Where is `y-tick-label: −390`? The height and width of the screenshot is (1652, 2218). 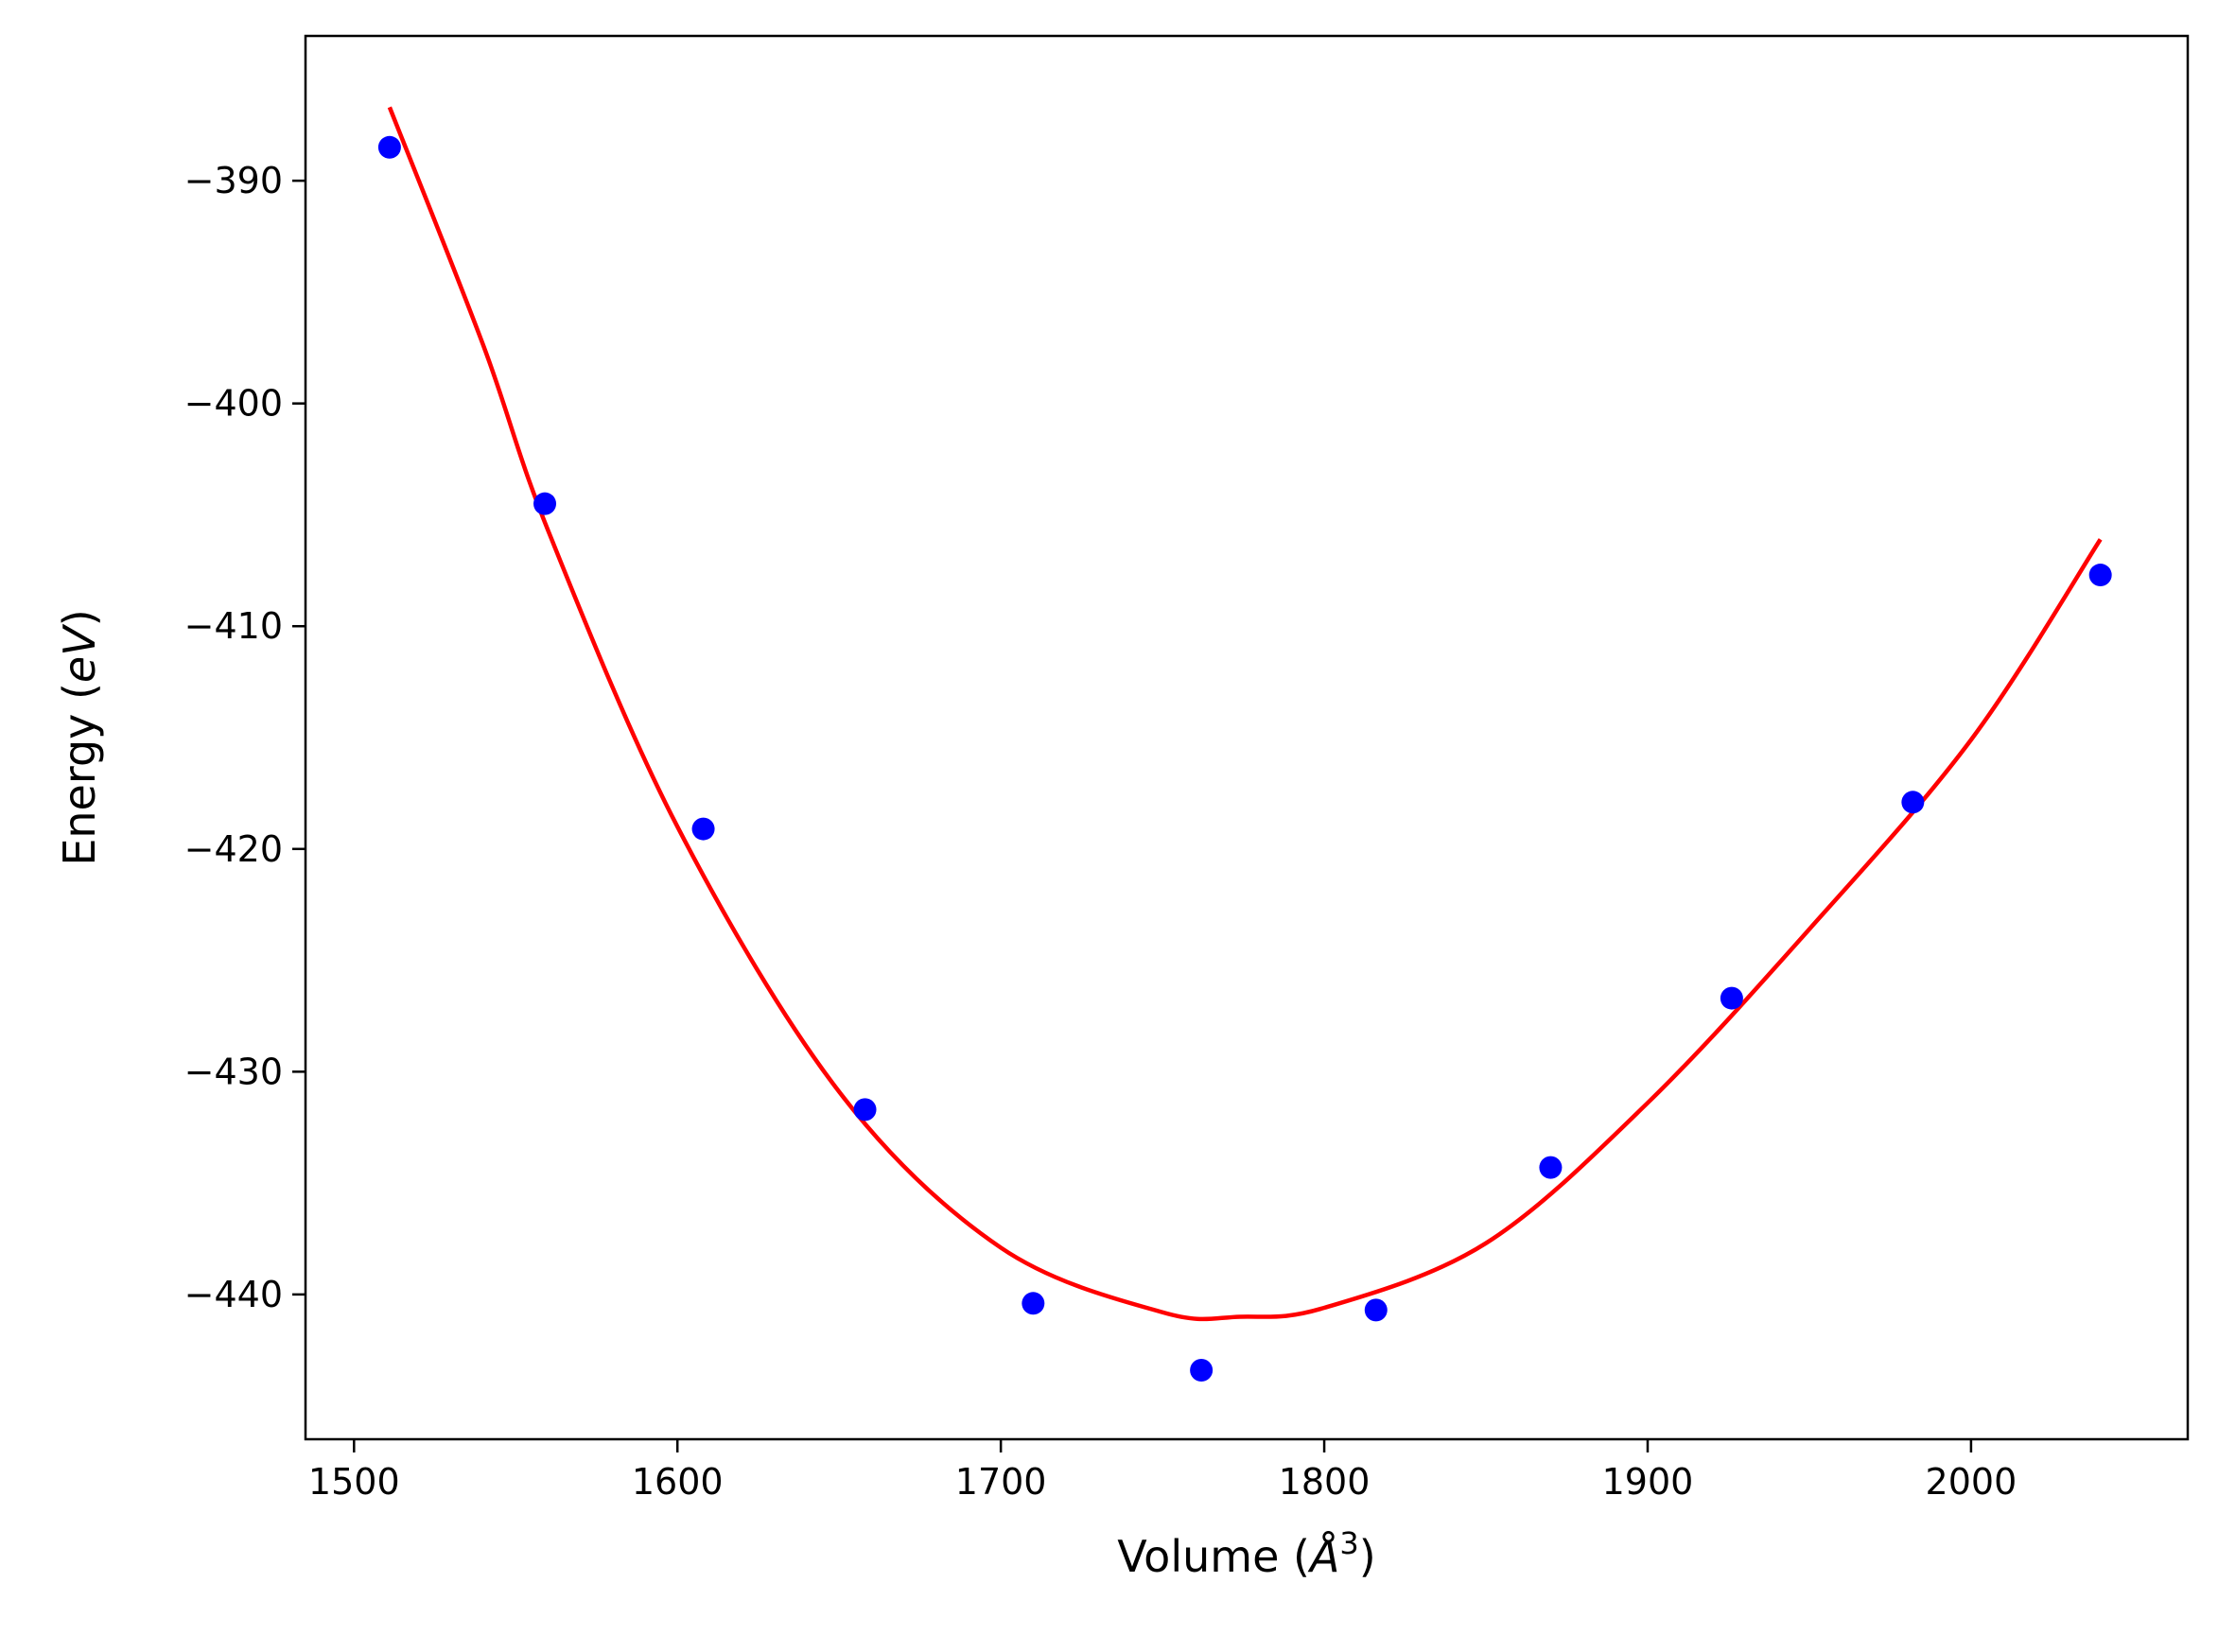
y-tick-label: −390 is located at coordinates (233, 181).